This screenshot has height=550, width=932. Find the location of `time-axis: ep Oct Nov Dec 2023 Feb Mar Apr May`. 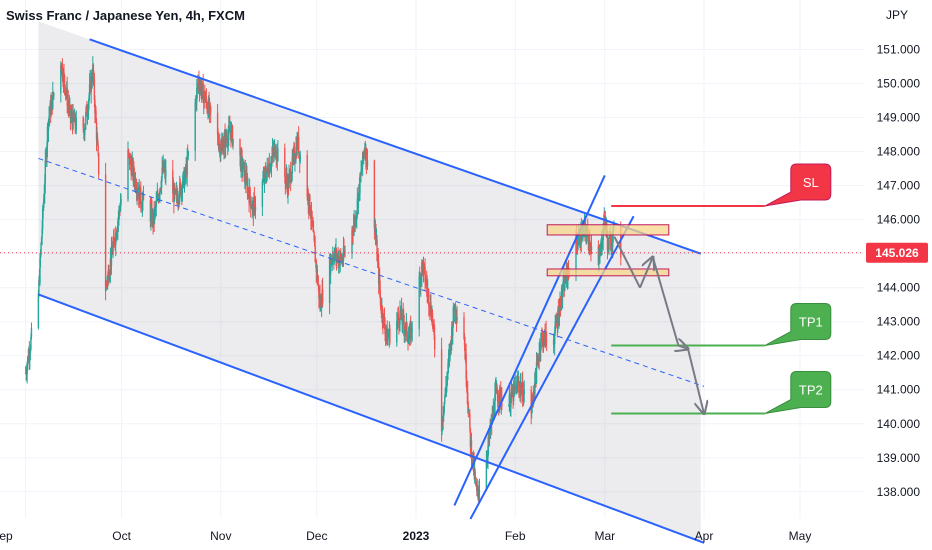

time-axis: ep Oct Nov Dec 2023 Feb Mar Apr May is located at coordinates (405, 536).